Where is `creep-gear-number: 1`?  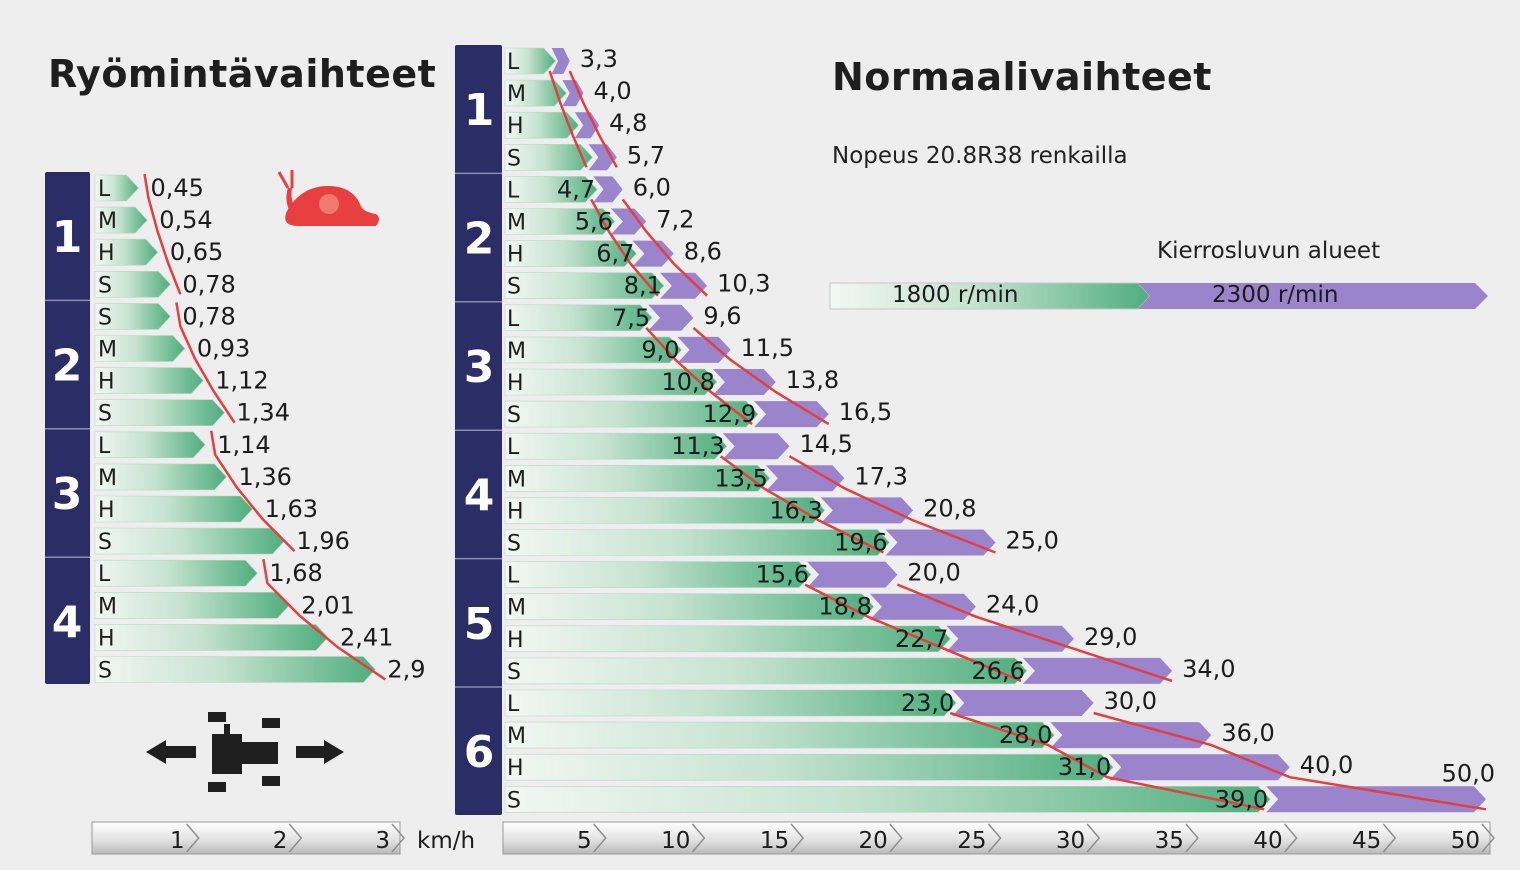 creep-gear-number: 1 is located at coordinates (67, 237).